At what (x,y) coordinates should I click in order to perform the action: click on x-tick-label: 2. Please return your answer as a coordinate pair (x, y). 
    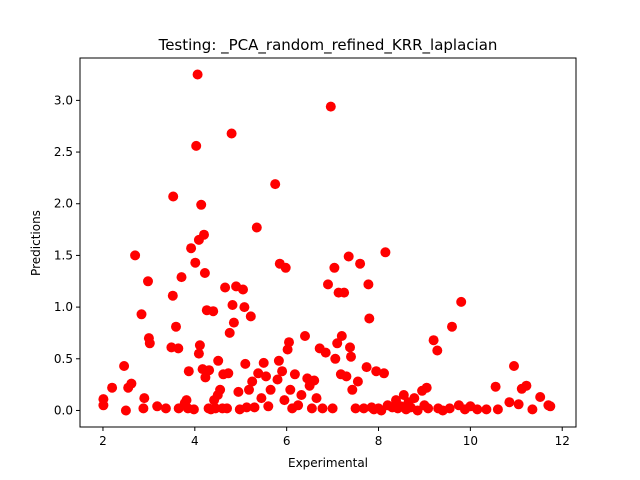
    Looking at the image, I should click on (103, 441).